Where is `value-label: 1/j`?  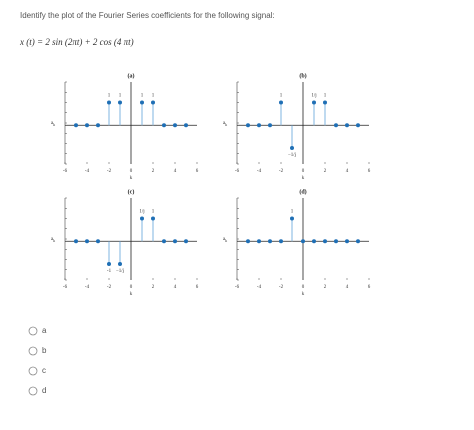 value-label: 1/j is located at coordinates (313, 96).